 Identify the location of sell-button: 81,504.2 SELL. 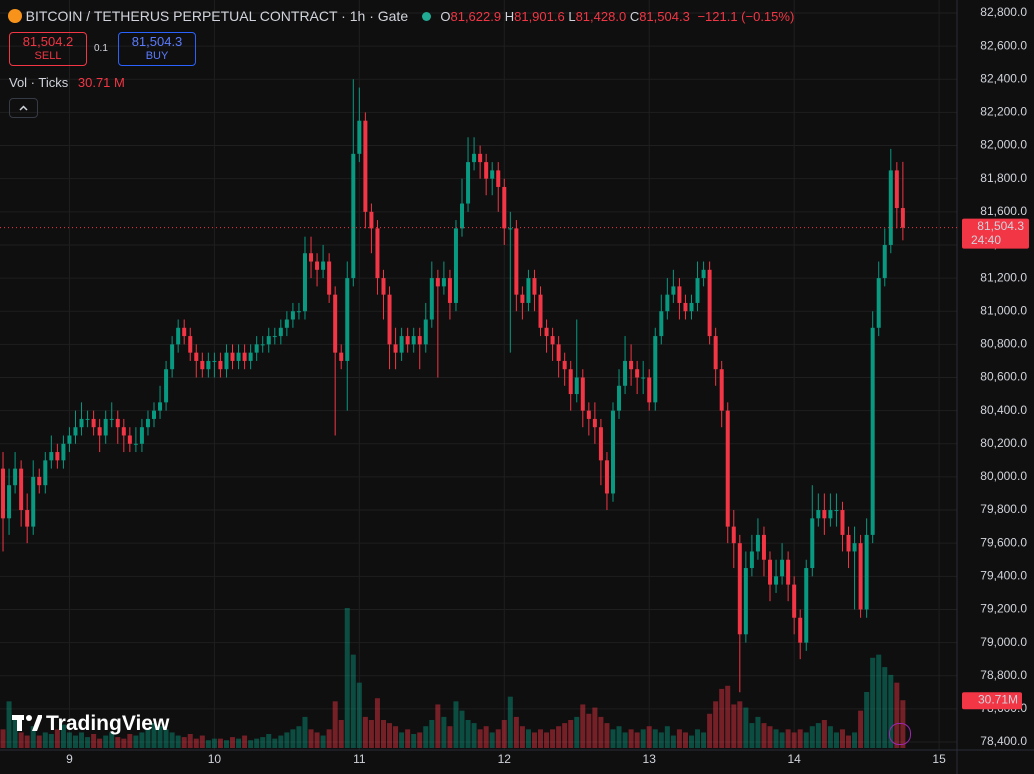
(48, 49).